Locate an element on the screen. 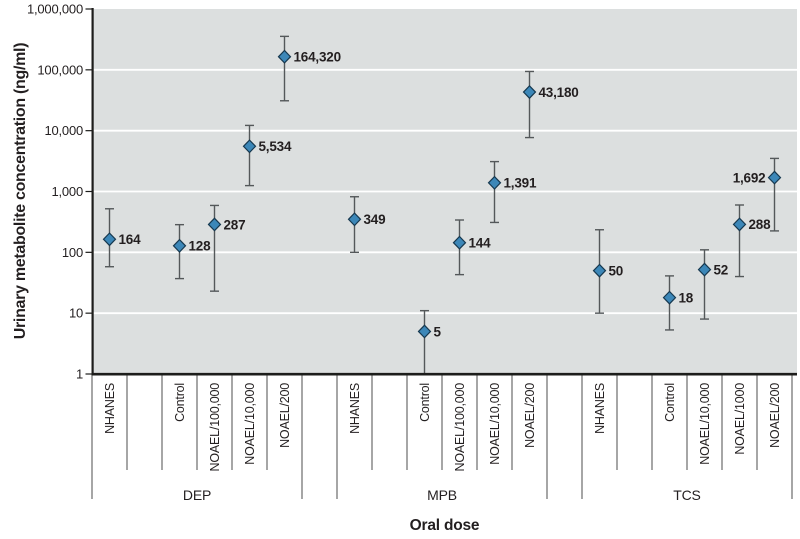 The image size is (800, 539). group-label: MPB is located at coordinates (442, 495).